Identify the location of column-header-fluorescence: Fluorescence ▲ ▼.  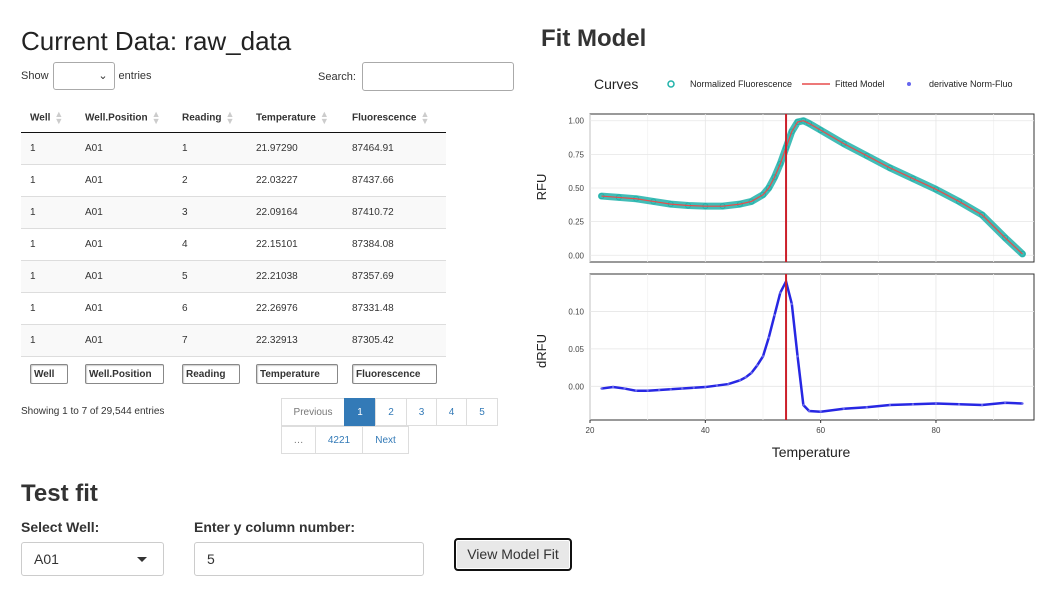
(394, 118).